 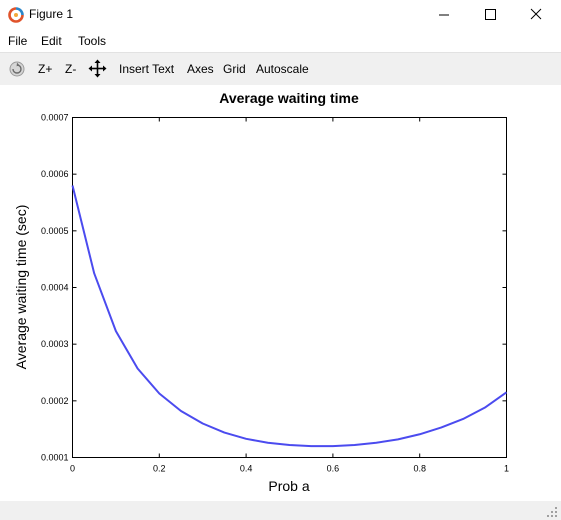 I want to click on x-tick-label: 0.6, so click(x=333, y=469).